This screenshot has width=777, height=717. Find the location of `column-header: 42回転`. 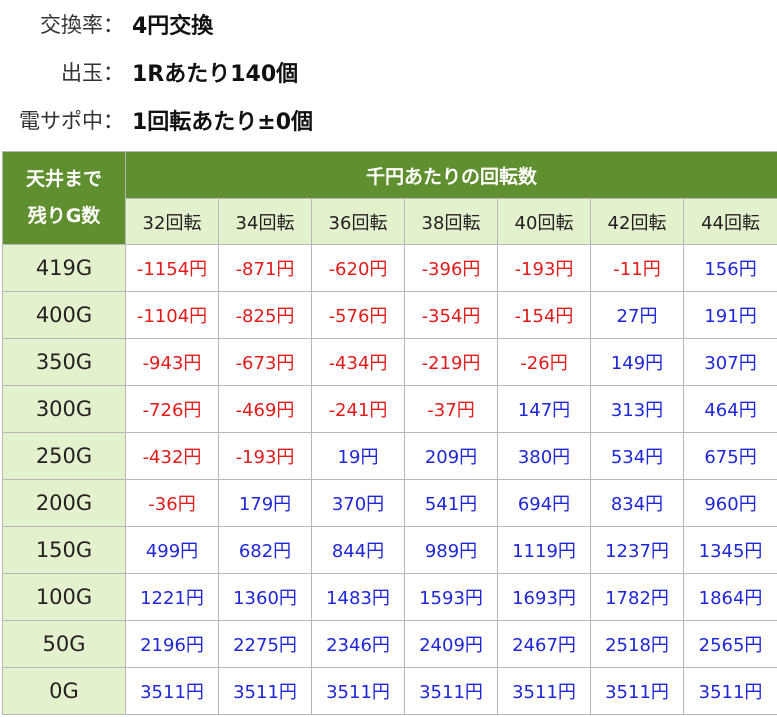

column-header: 42回転 is located at coordinates (637, 221).